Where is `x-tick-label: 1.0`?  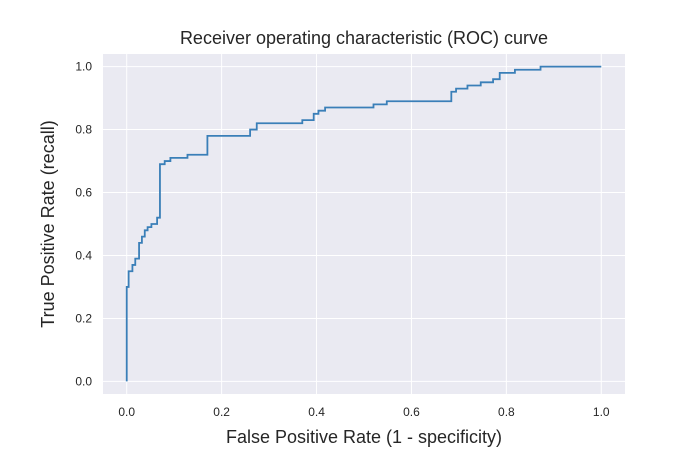
x-tick-label: 1.0 is located at coordinates (601, 412).